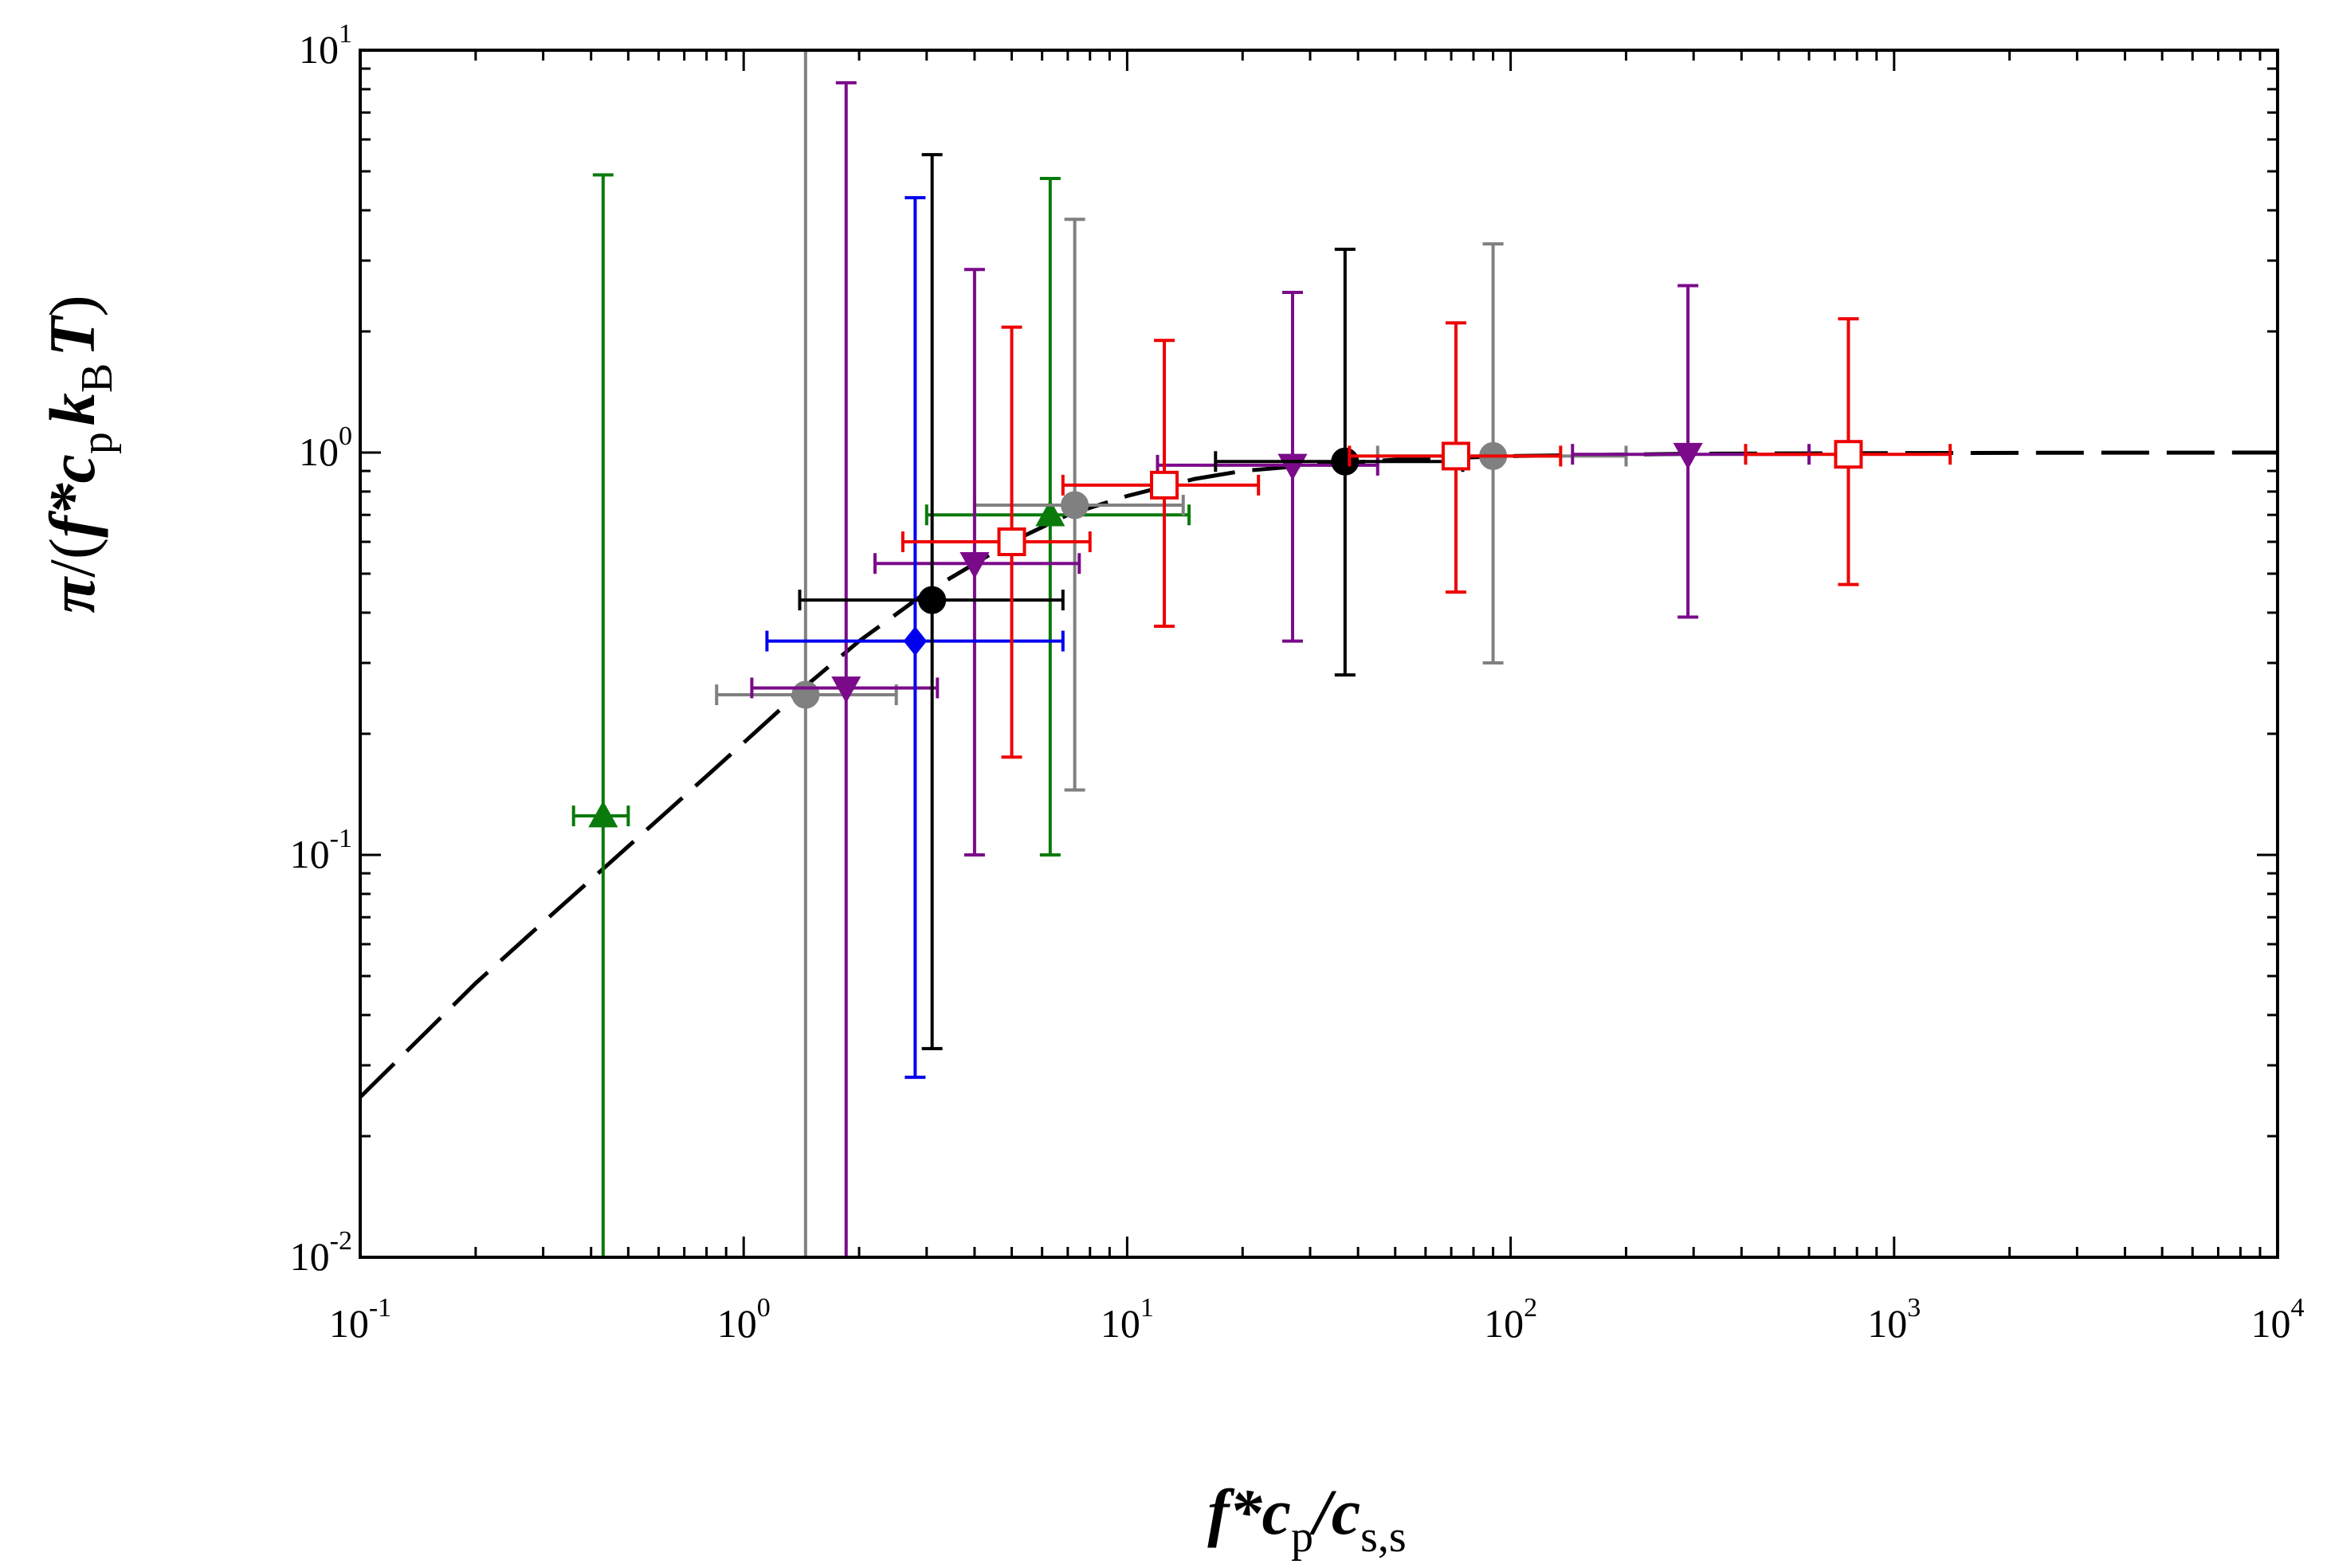  Describe the element at coordinates (1531, 1308) in the screenshot. I see `x-tick-exponent: 2` at that location.